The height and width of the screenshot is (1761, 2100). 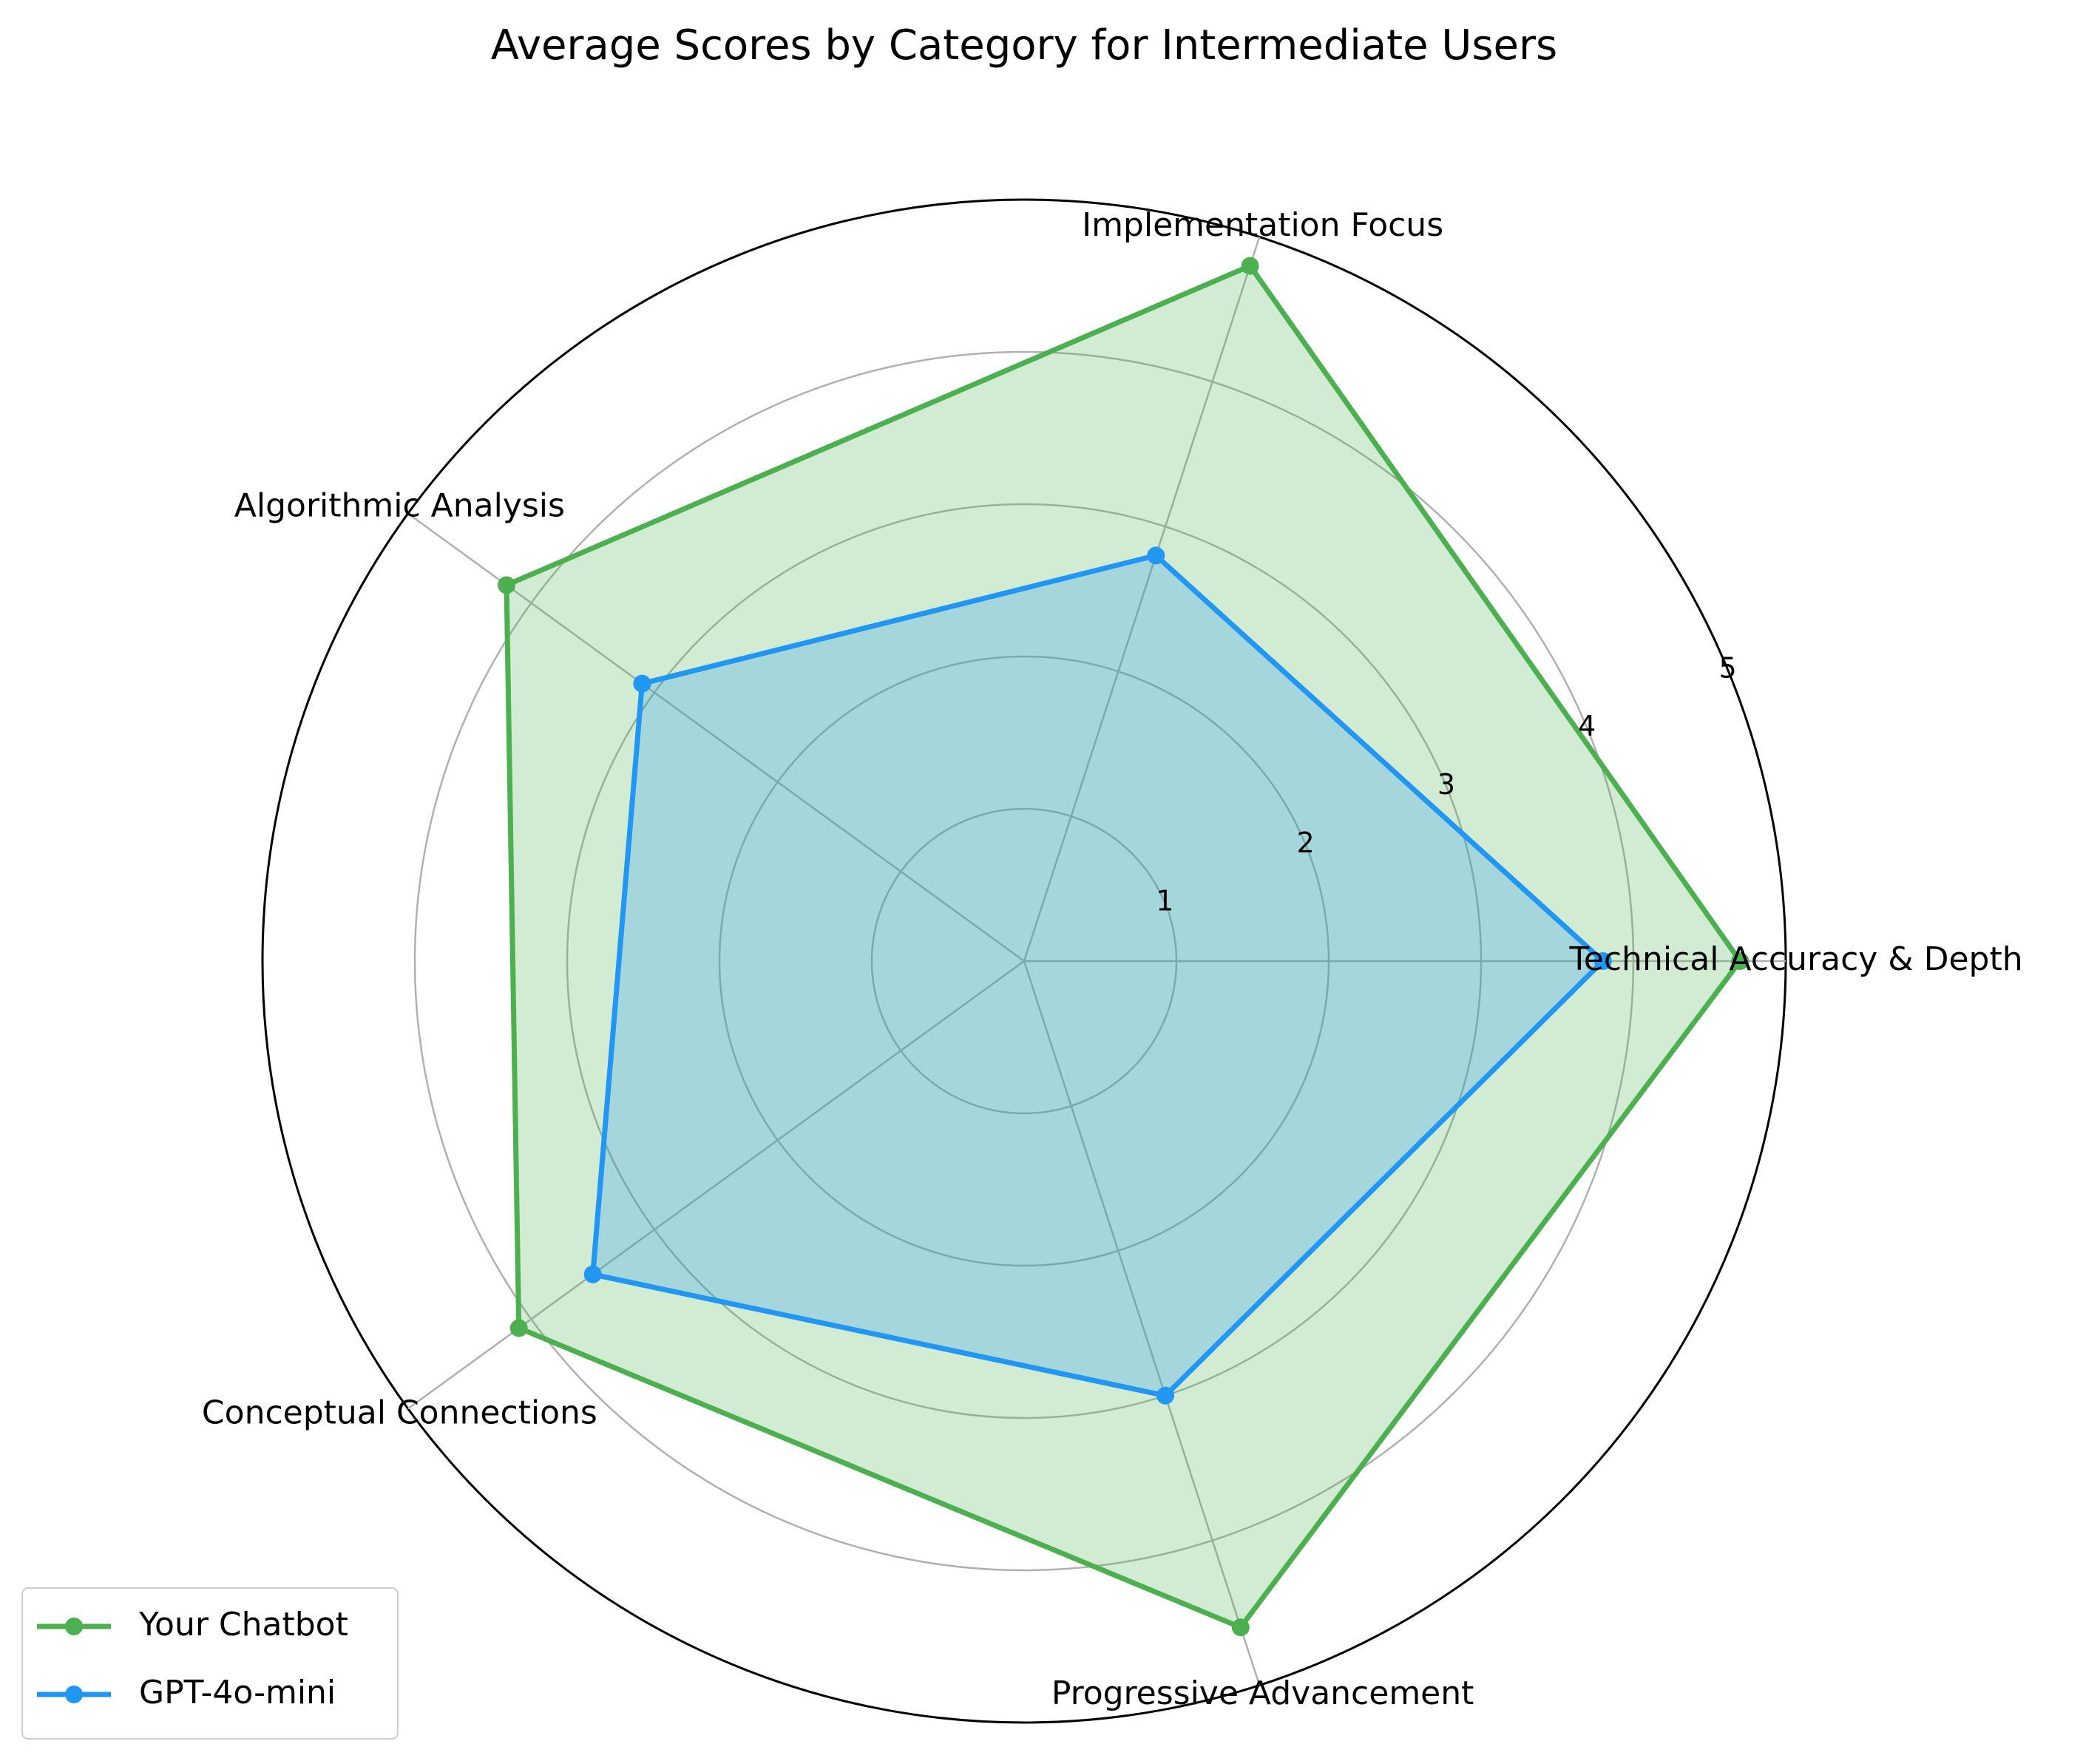 I want to click on category-label: Conceptual Connections, so click(x=400, y=1413).